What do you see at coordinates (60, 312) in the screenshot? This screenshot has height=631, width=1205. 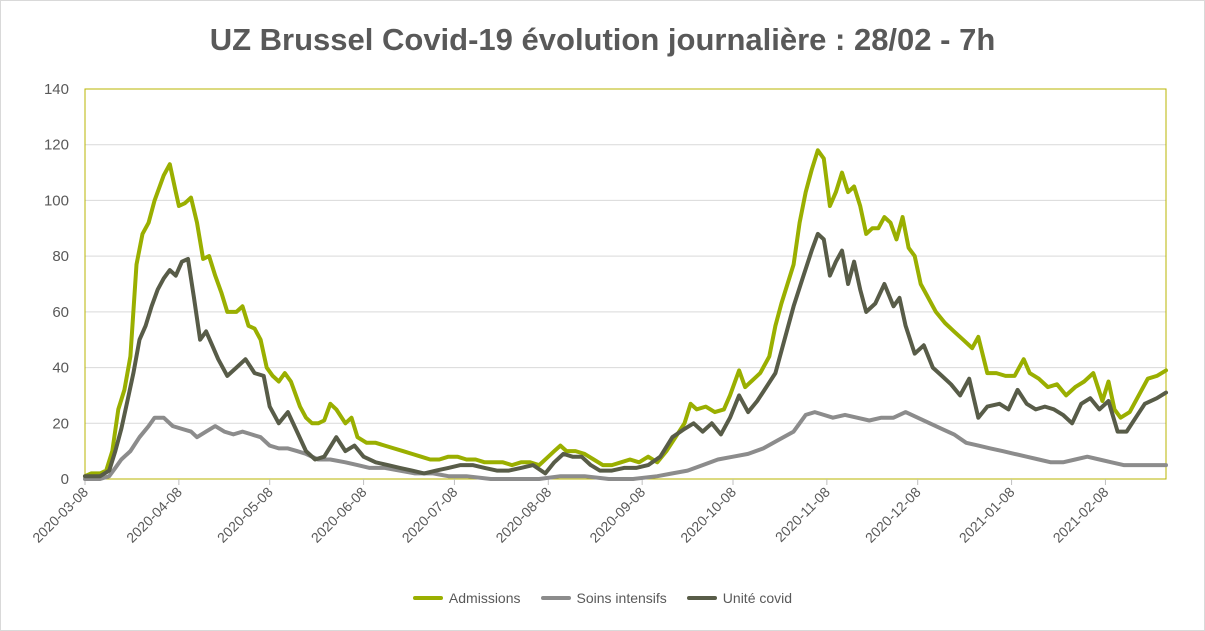 I see `y-tick-label: 60` at bounding box center [60, 312].